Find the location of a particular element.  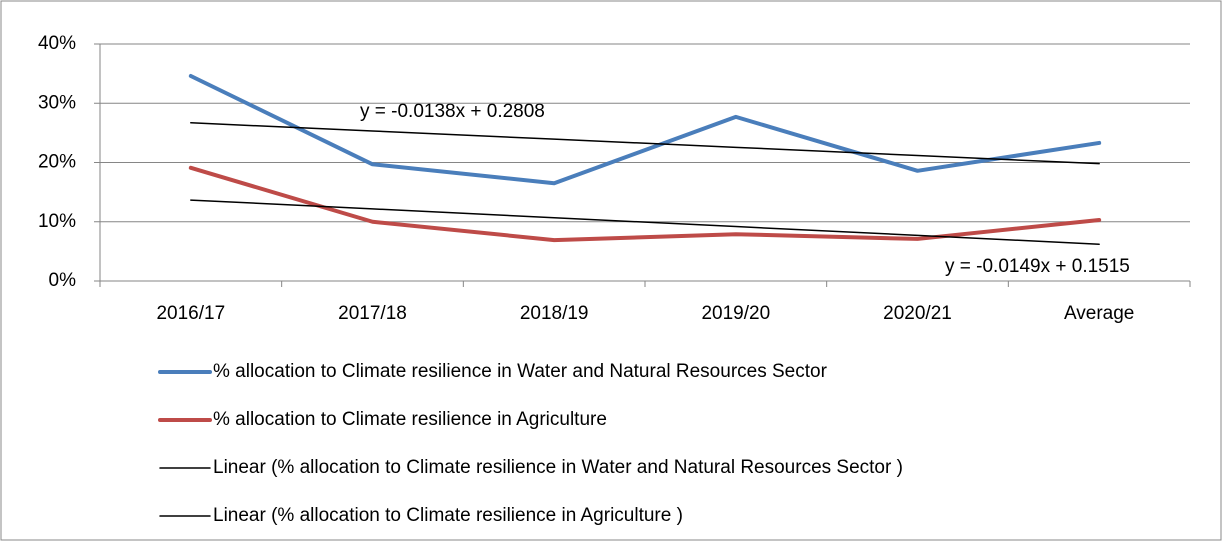

trend-equation: y = -0.0138x + 0.2808 is located at coordinates (452, 111).